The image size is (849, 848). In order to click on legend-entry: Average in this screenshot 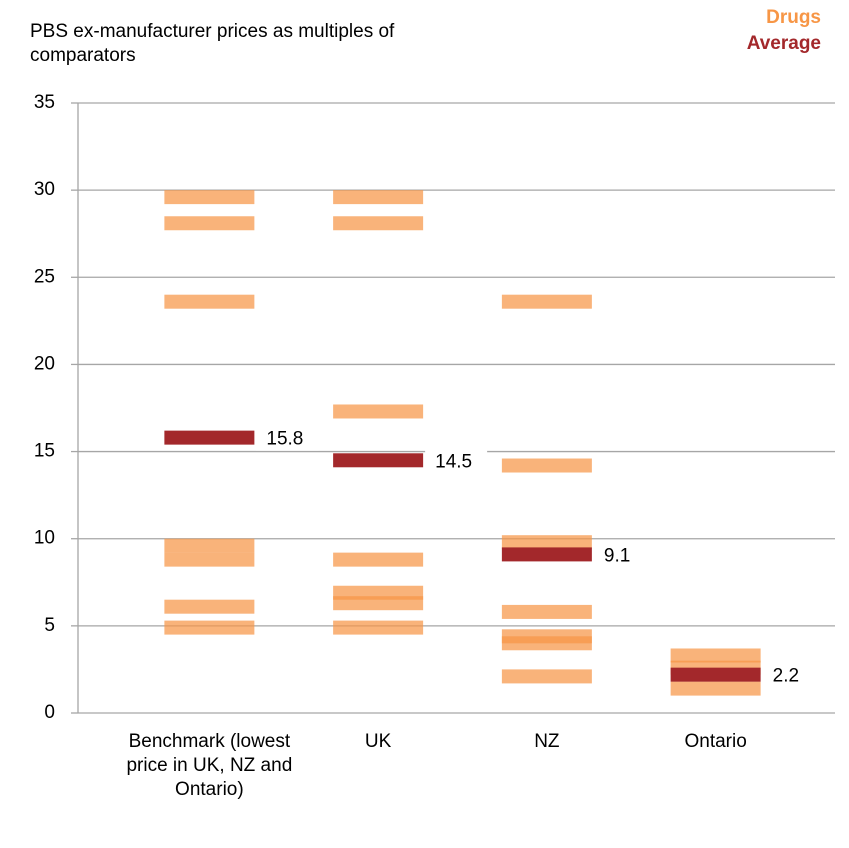, I will do `click(783, 43)`.